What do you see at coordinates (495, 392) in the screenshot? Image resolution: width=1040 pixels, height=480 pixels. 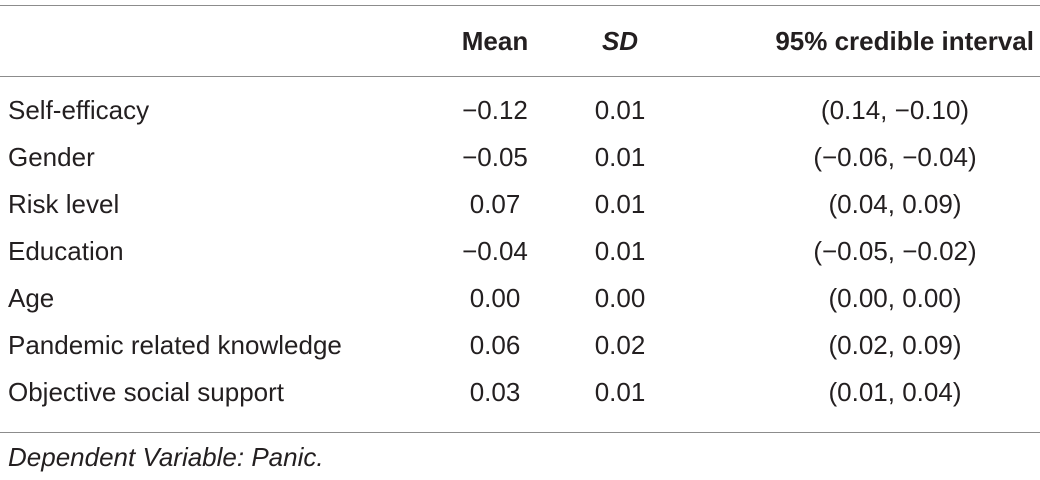 I see `cell-mean: 0.03` at bounding box center [495, 392].